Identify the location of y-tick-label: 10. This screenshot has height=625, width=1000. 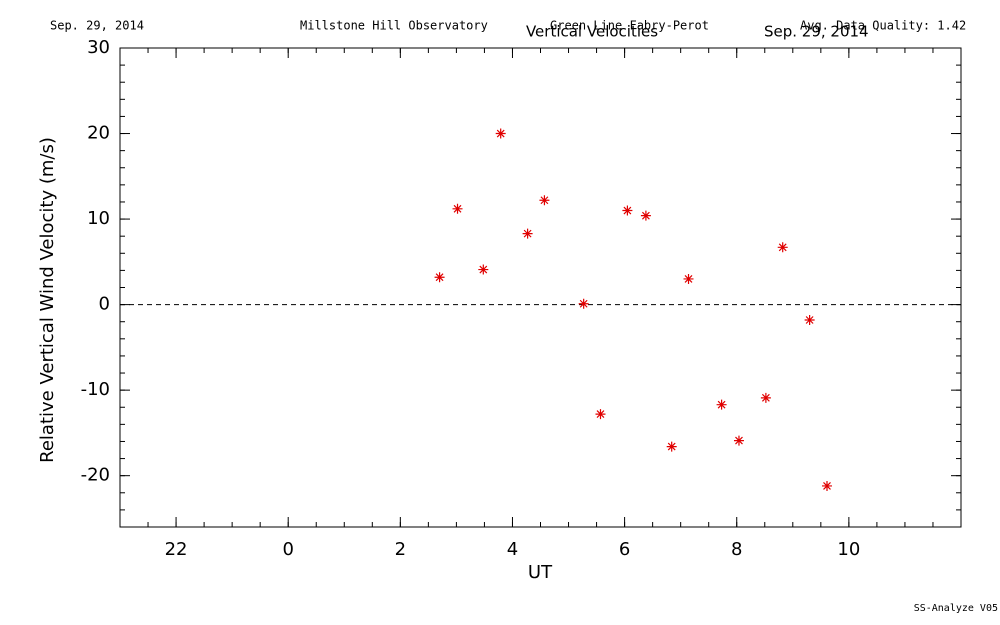
(98, 218).